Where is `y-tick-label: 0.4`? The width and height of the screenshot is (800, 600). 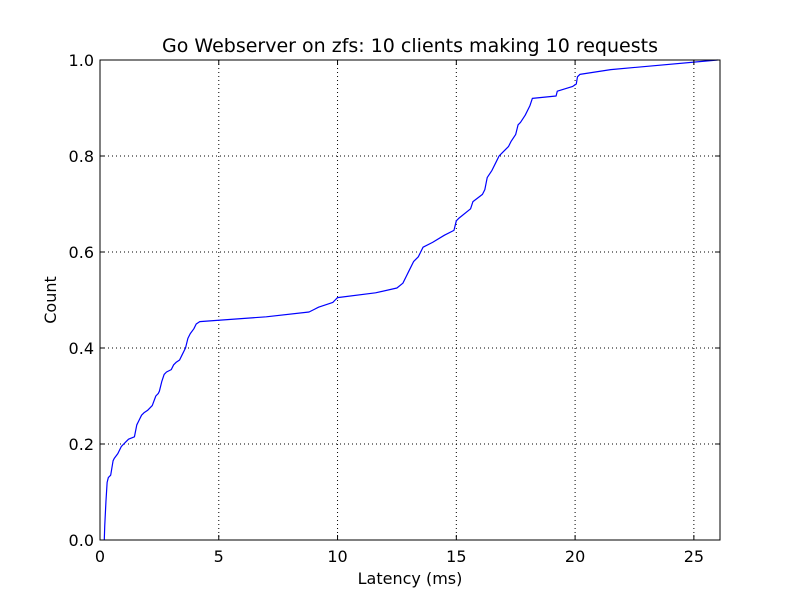 y-tick-label: 0.4 is located at coordinates (81, 348).